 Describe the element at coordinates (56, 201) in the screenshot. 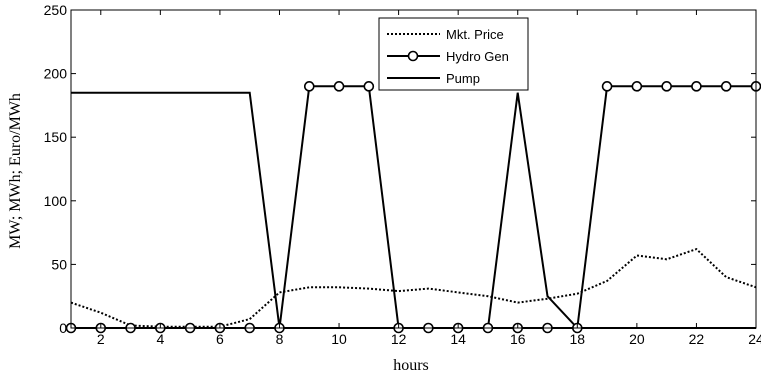

I see `y-tick-label: 100` at that location.